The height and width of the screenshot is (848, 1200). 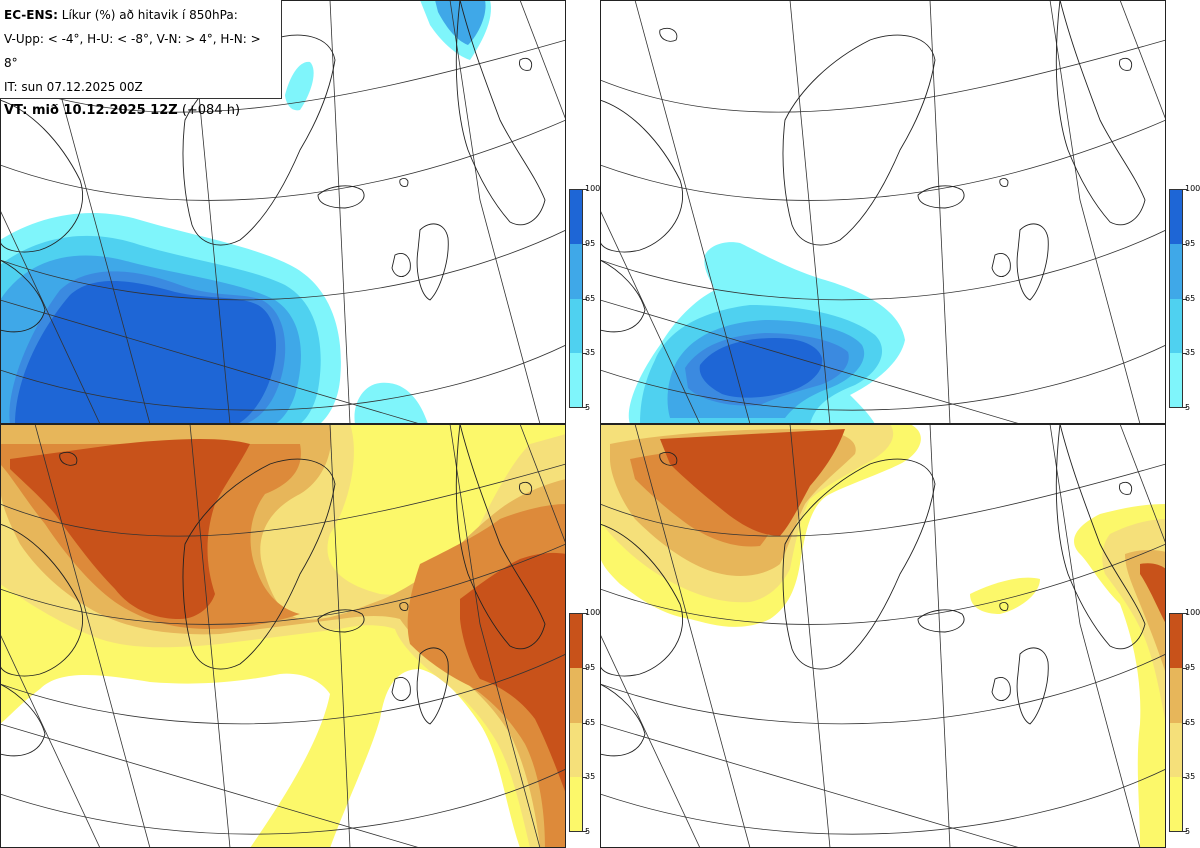 I want to click on info-model-label: EC-ENS:, so click(x=31, y=15).